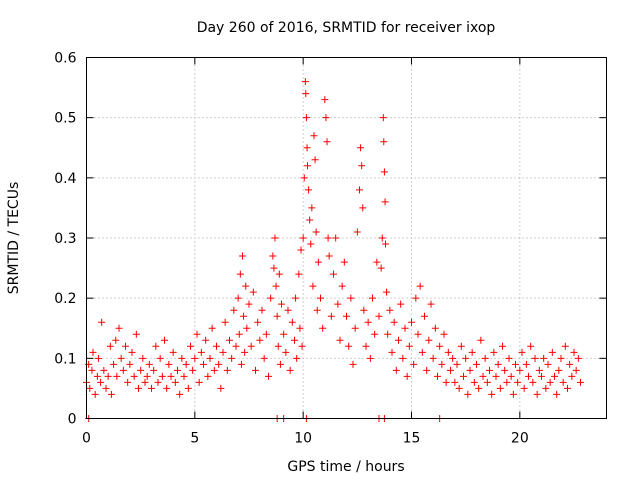 The width and height of the screenshot is (640, 480). What do you see at coordinates (72, 420) in the screenshot?
I see `y-tick-label: 0` at bounding box center [72, 420].